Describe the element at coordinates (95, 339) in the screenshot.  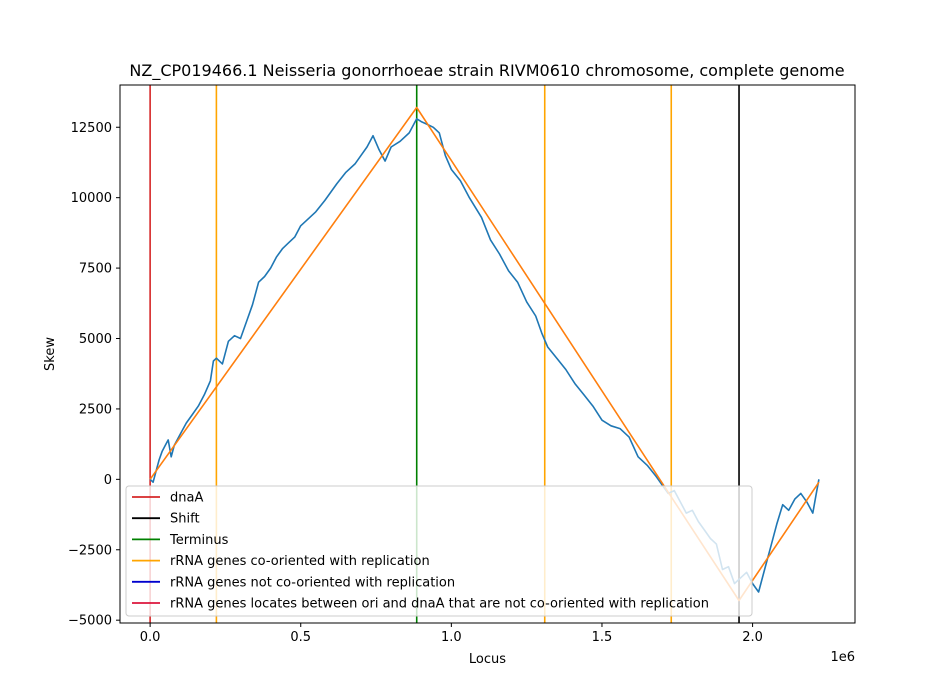
I see `y-tick-label: 5000` at that location.